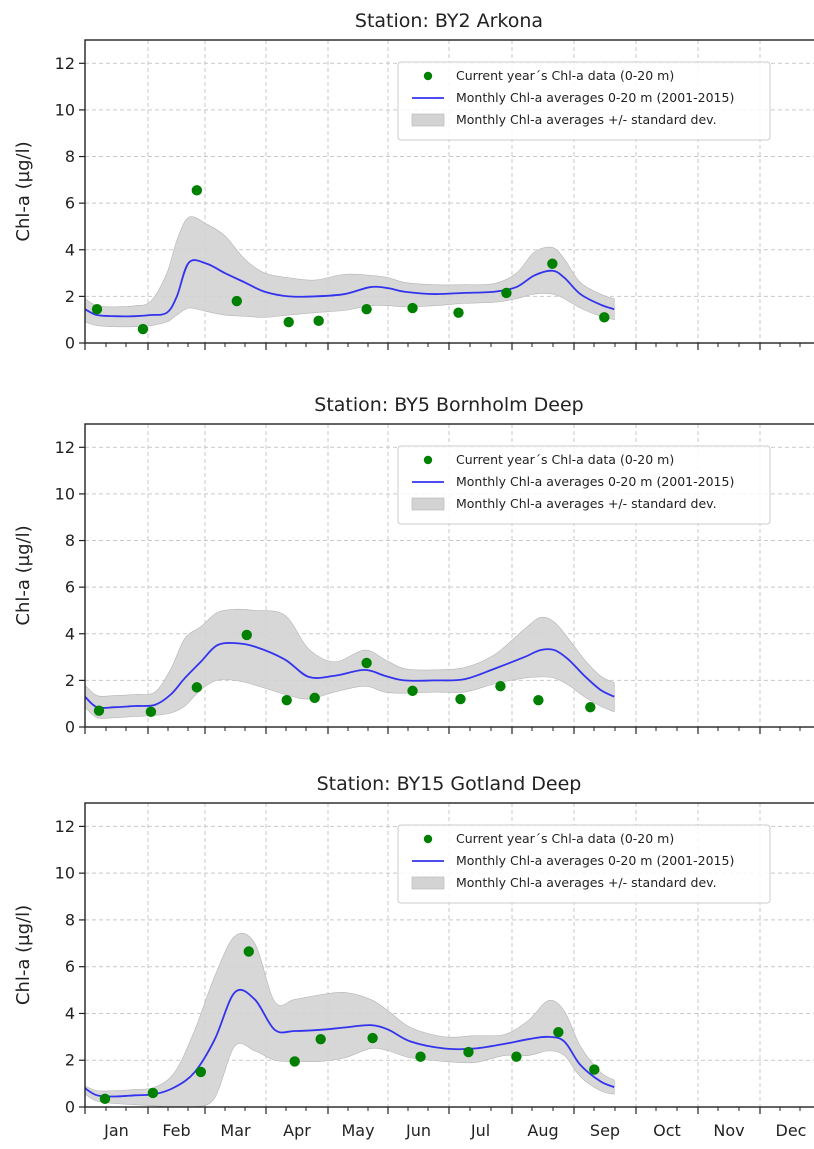  What do you see at coordinates (667, 1130) in the screenshot?
I see `x-tick-label: Oct` at bounding box center [667, 1130].